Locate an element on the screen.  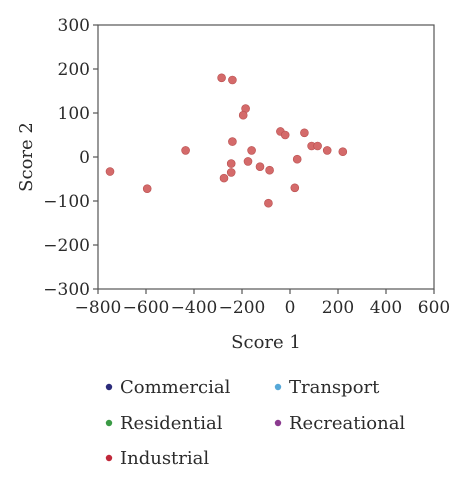
legend-item: Commercial is located at coordinates (168, 387).